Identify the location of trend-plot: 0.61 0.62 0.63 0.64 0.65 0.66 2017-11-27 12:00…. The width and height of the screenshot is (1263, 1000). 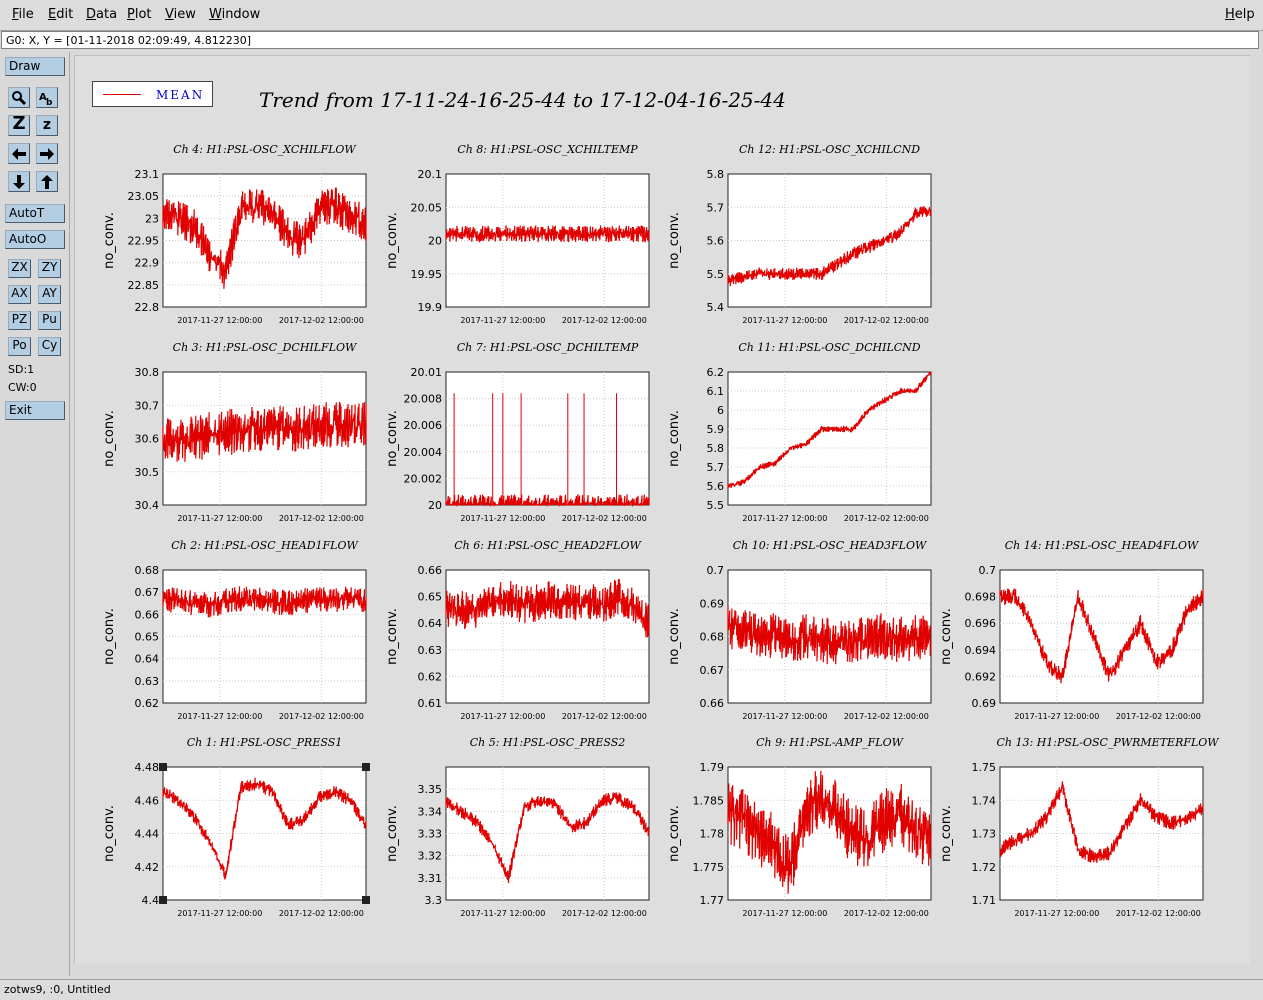
(522, 648).